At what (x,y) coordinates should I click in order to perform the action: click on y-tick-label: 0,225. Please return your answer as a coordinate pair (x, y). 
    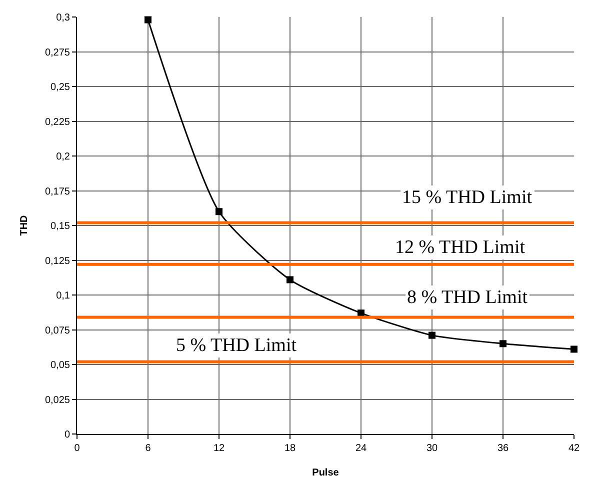
    Looking at the image, I should click on (57, 122).